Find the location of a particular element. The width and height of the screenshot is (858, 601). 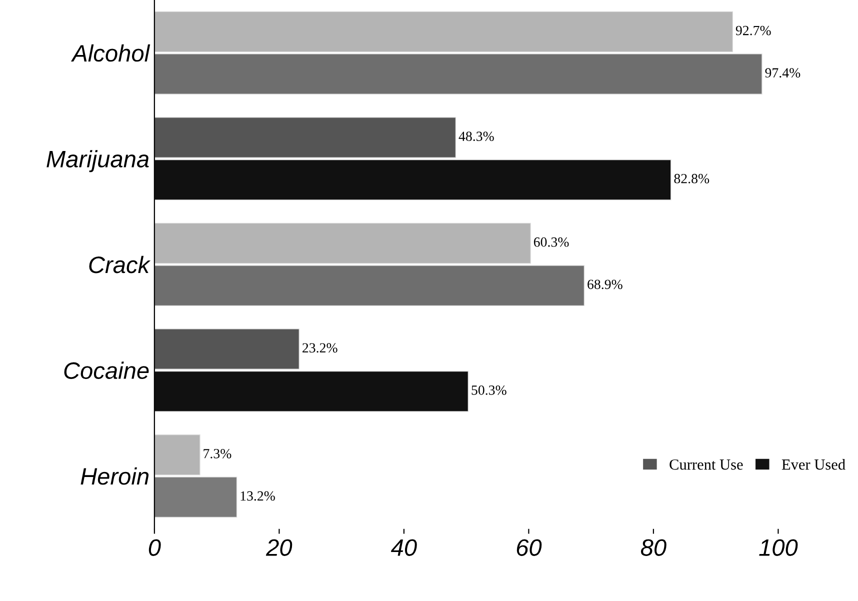

x-tick-label: 60 is located at coordinates (529, 547).